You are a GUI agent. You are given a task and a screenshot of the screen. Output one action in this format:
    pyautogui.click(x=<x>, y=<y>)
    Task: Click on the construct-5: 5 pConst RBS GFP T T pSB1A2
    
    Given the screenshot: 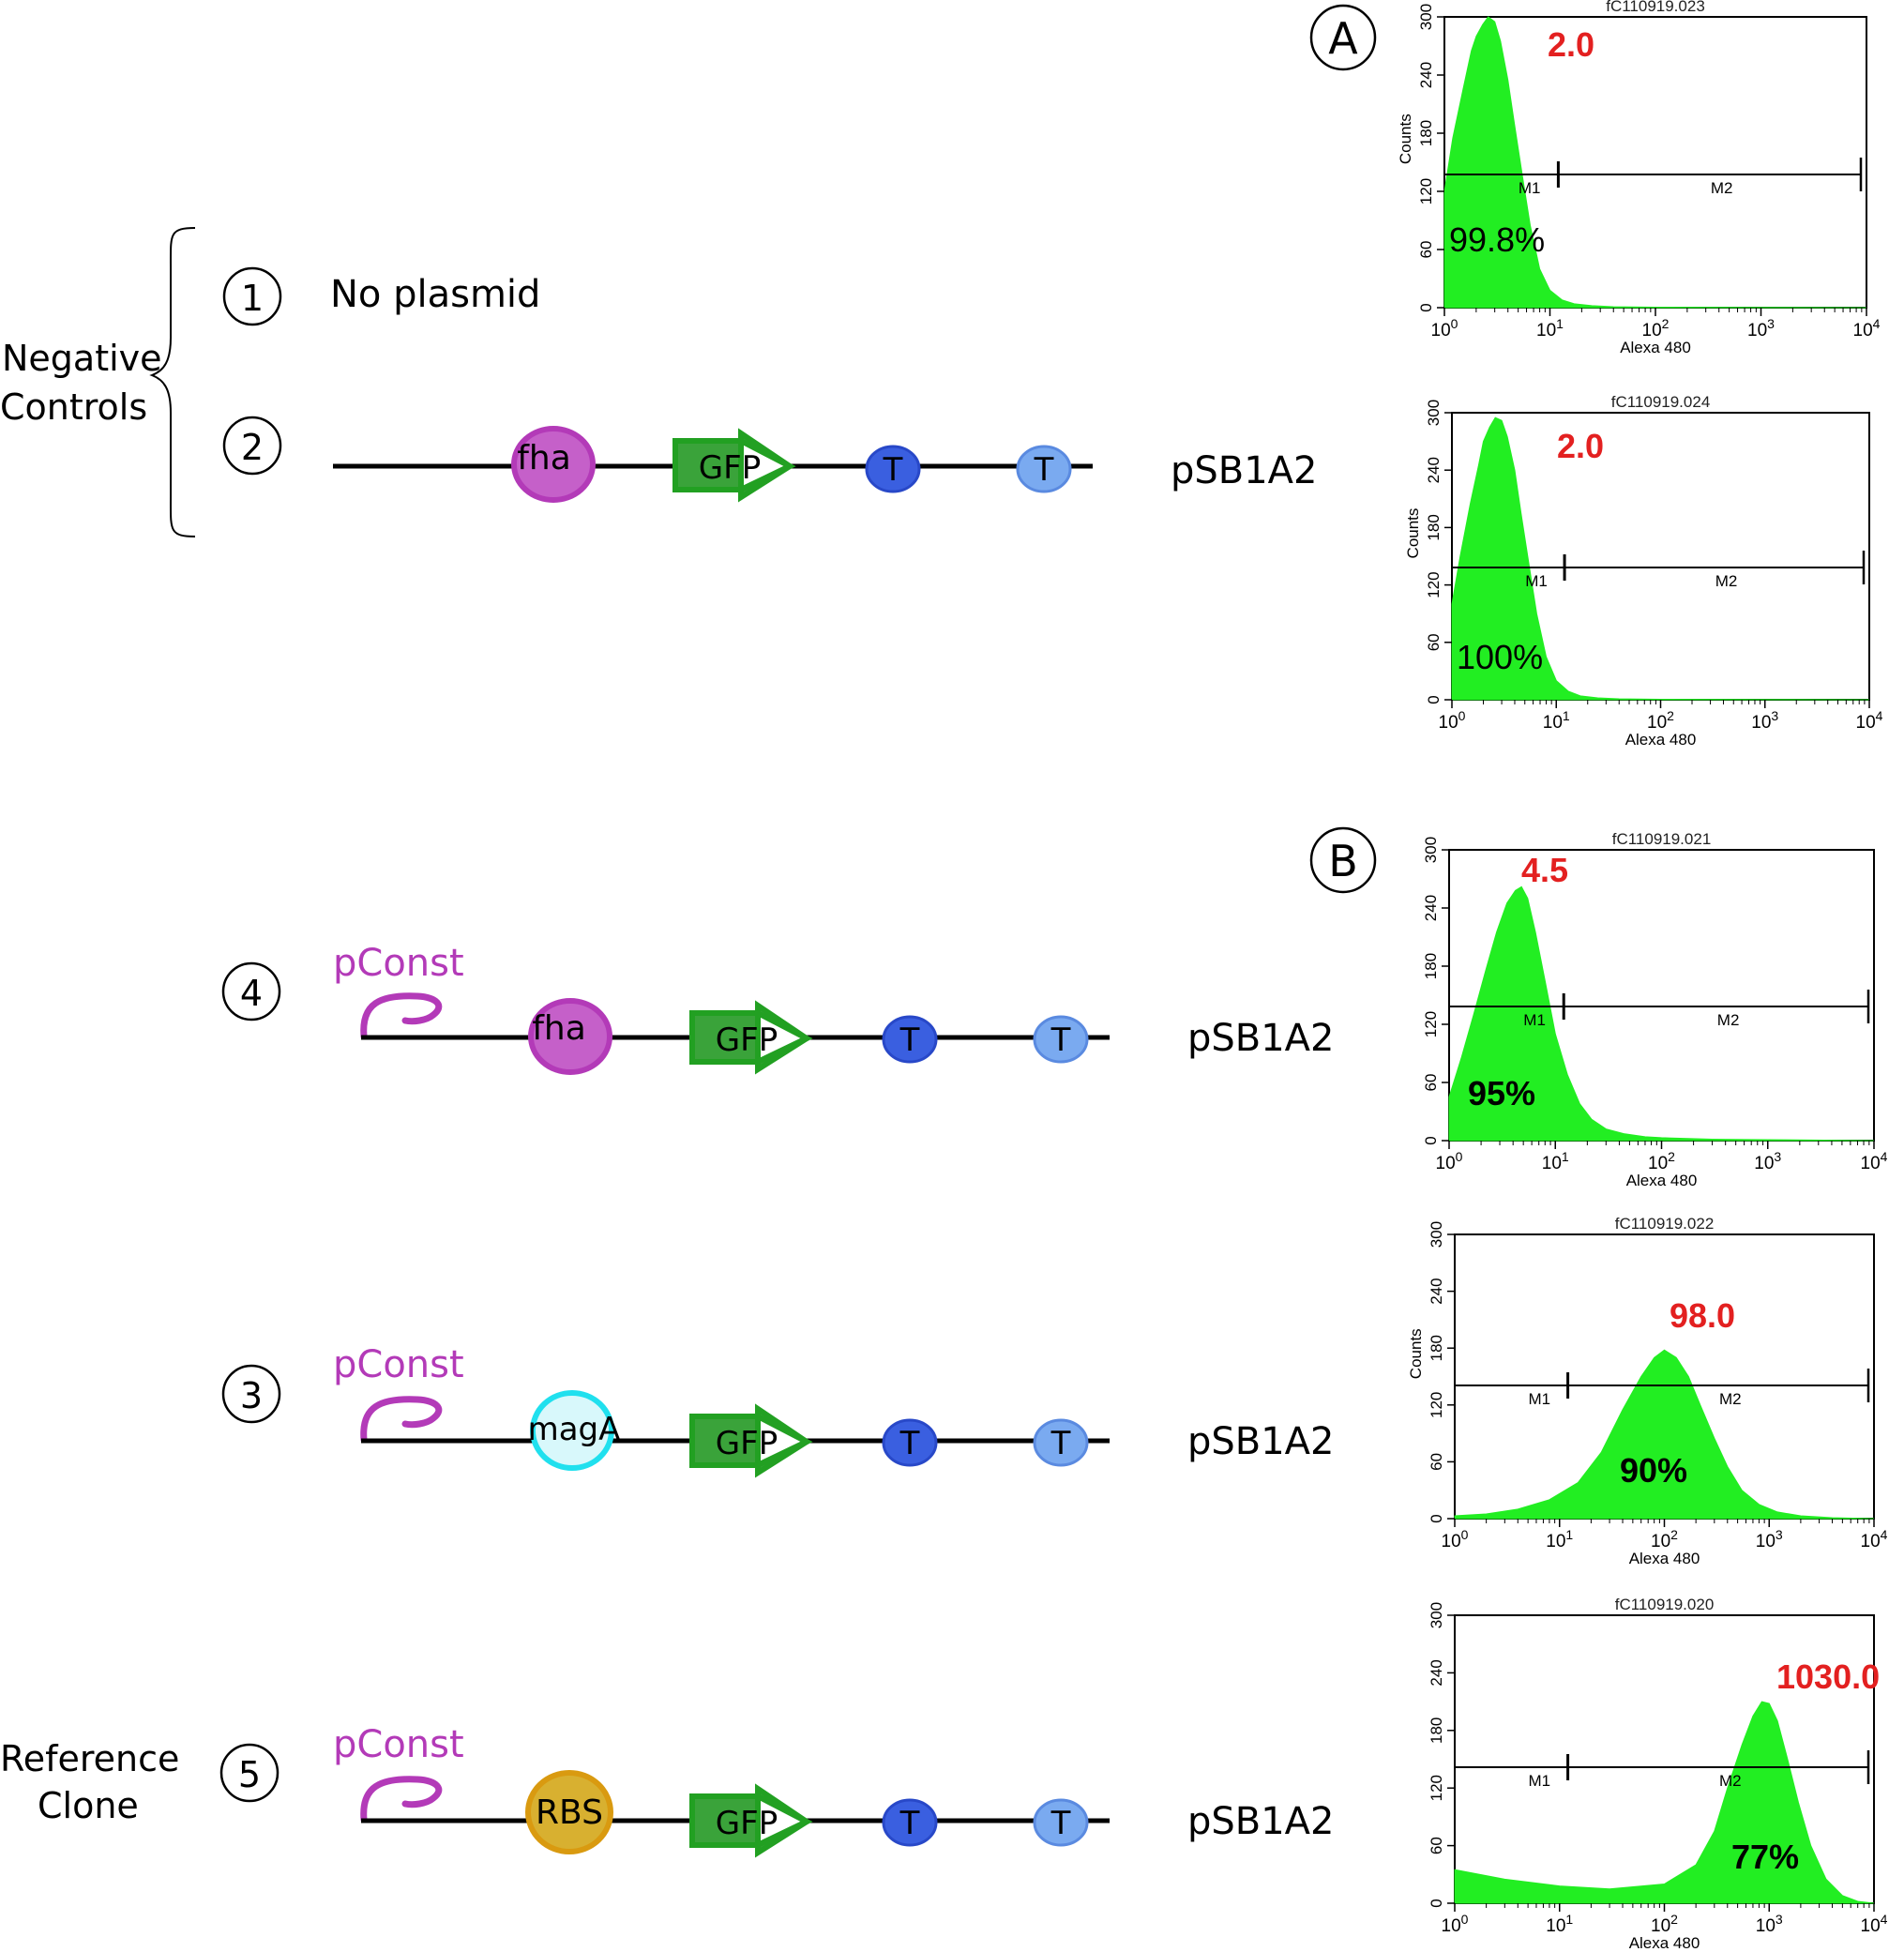 What is the action you would take?
    pyautogui.click(x=776, y=1790)
    